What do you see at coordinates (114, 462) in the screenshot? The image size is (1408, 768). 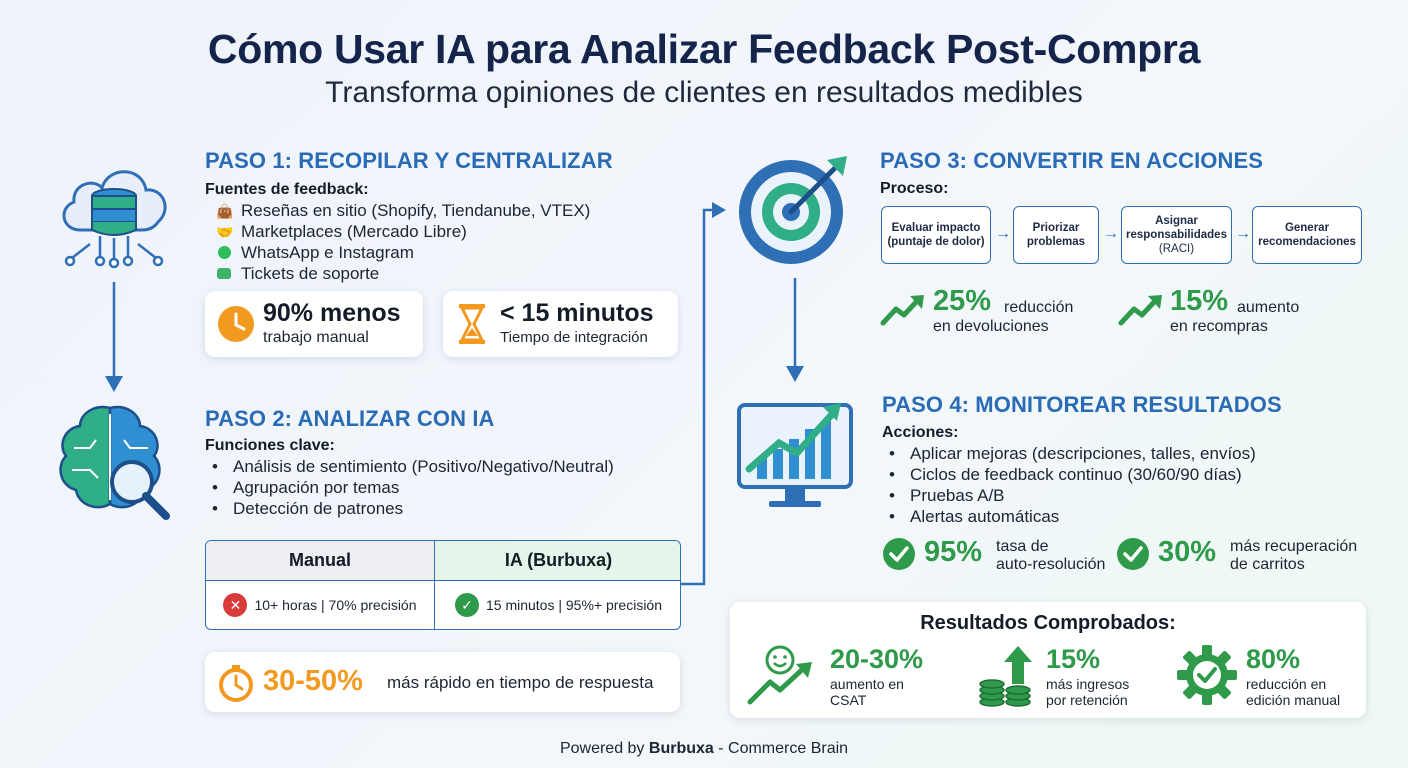 I see `ai-brain-search-icon` at bounding box center [114, 462].